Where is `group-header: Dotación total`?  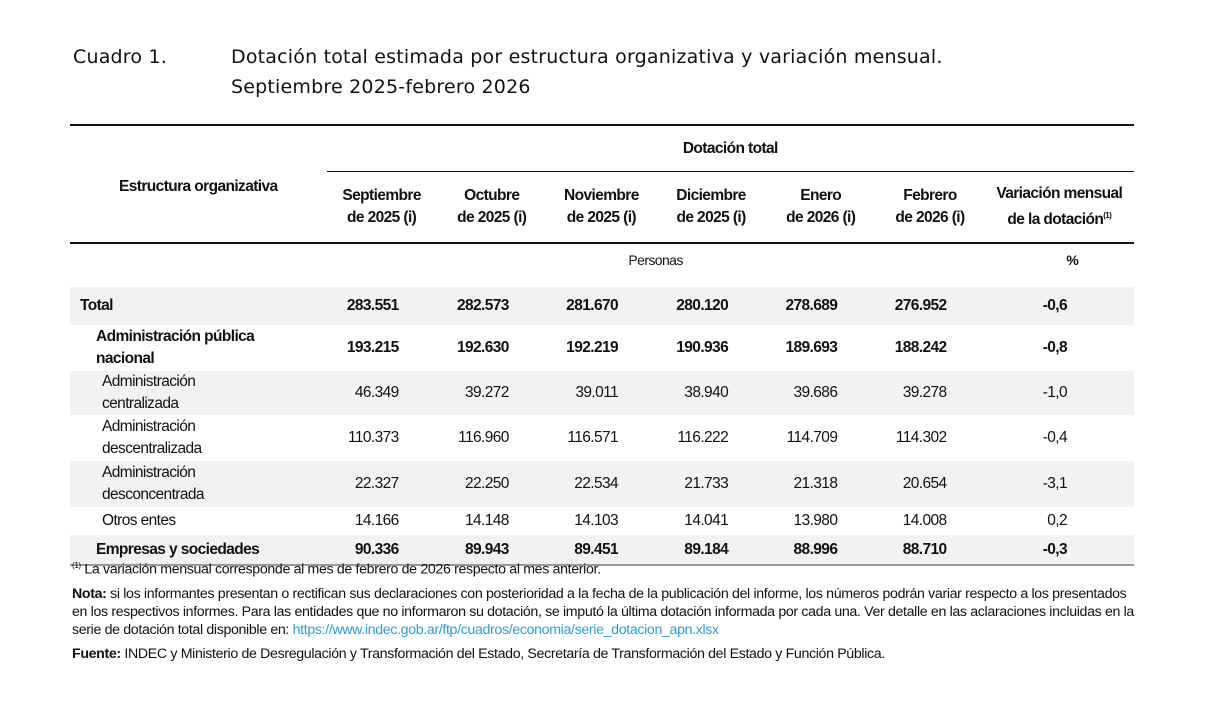
group-header: Dotación total is located at coordinates (730, 148).